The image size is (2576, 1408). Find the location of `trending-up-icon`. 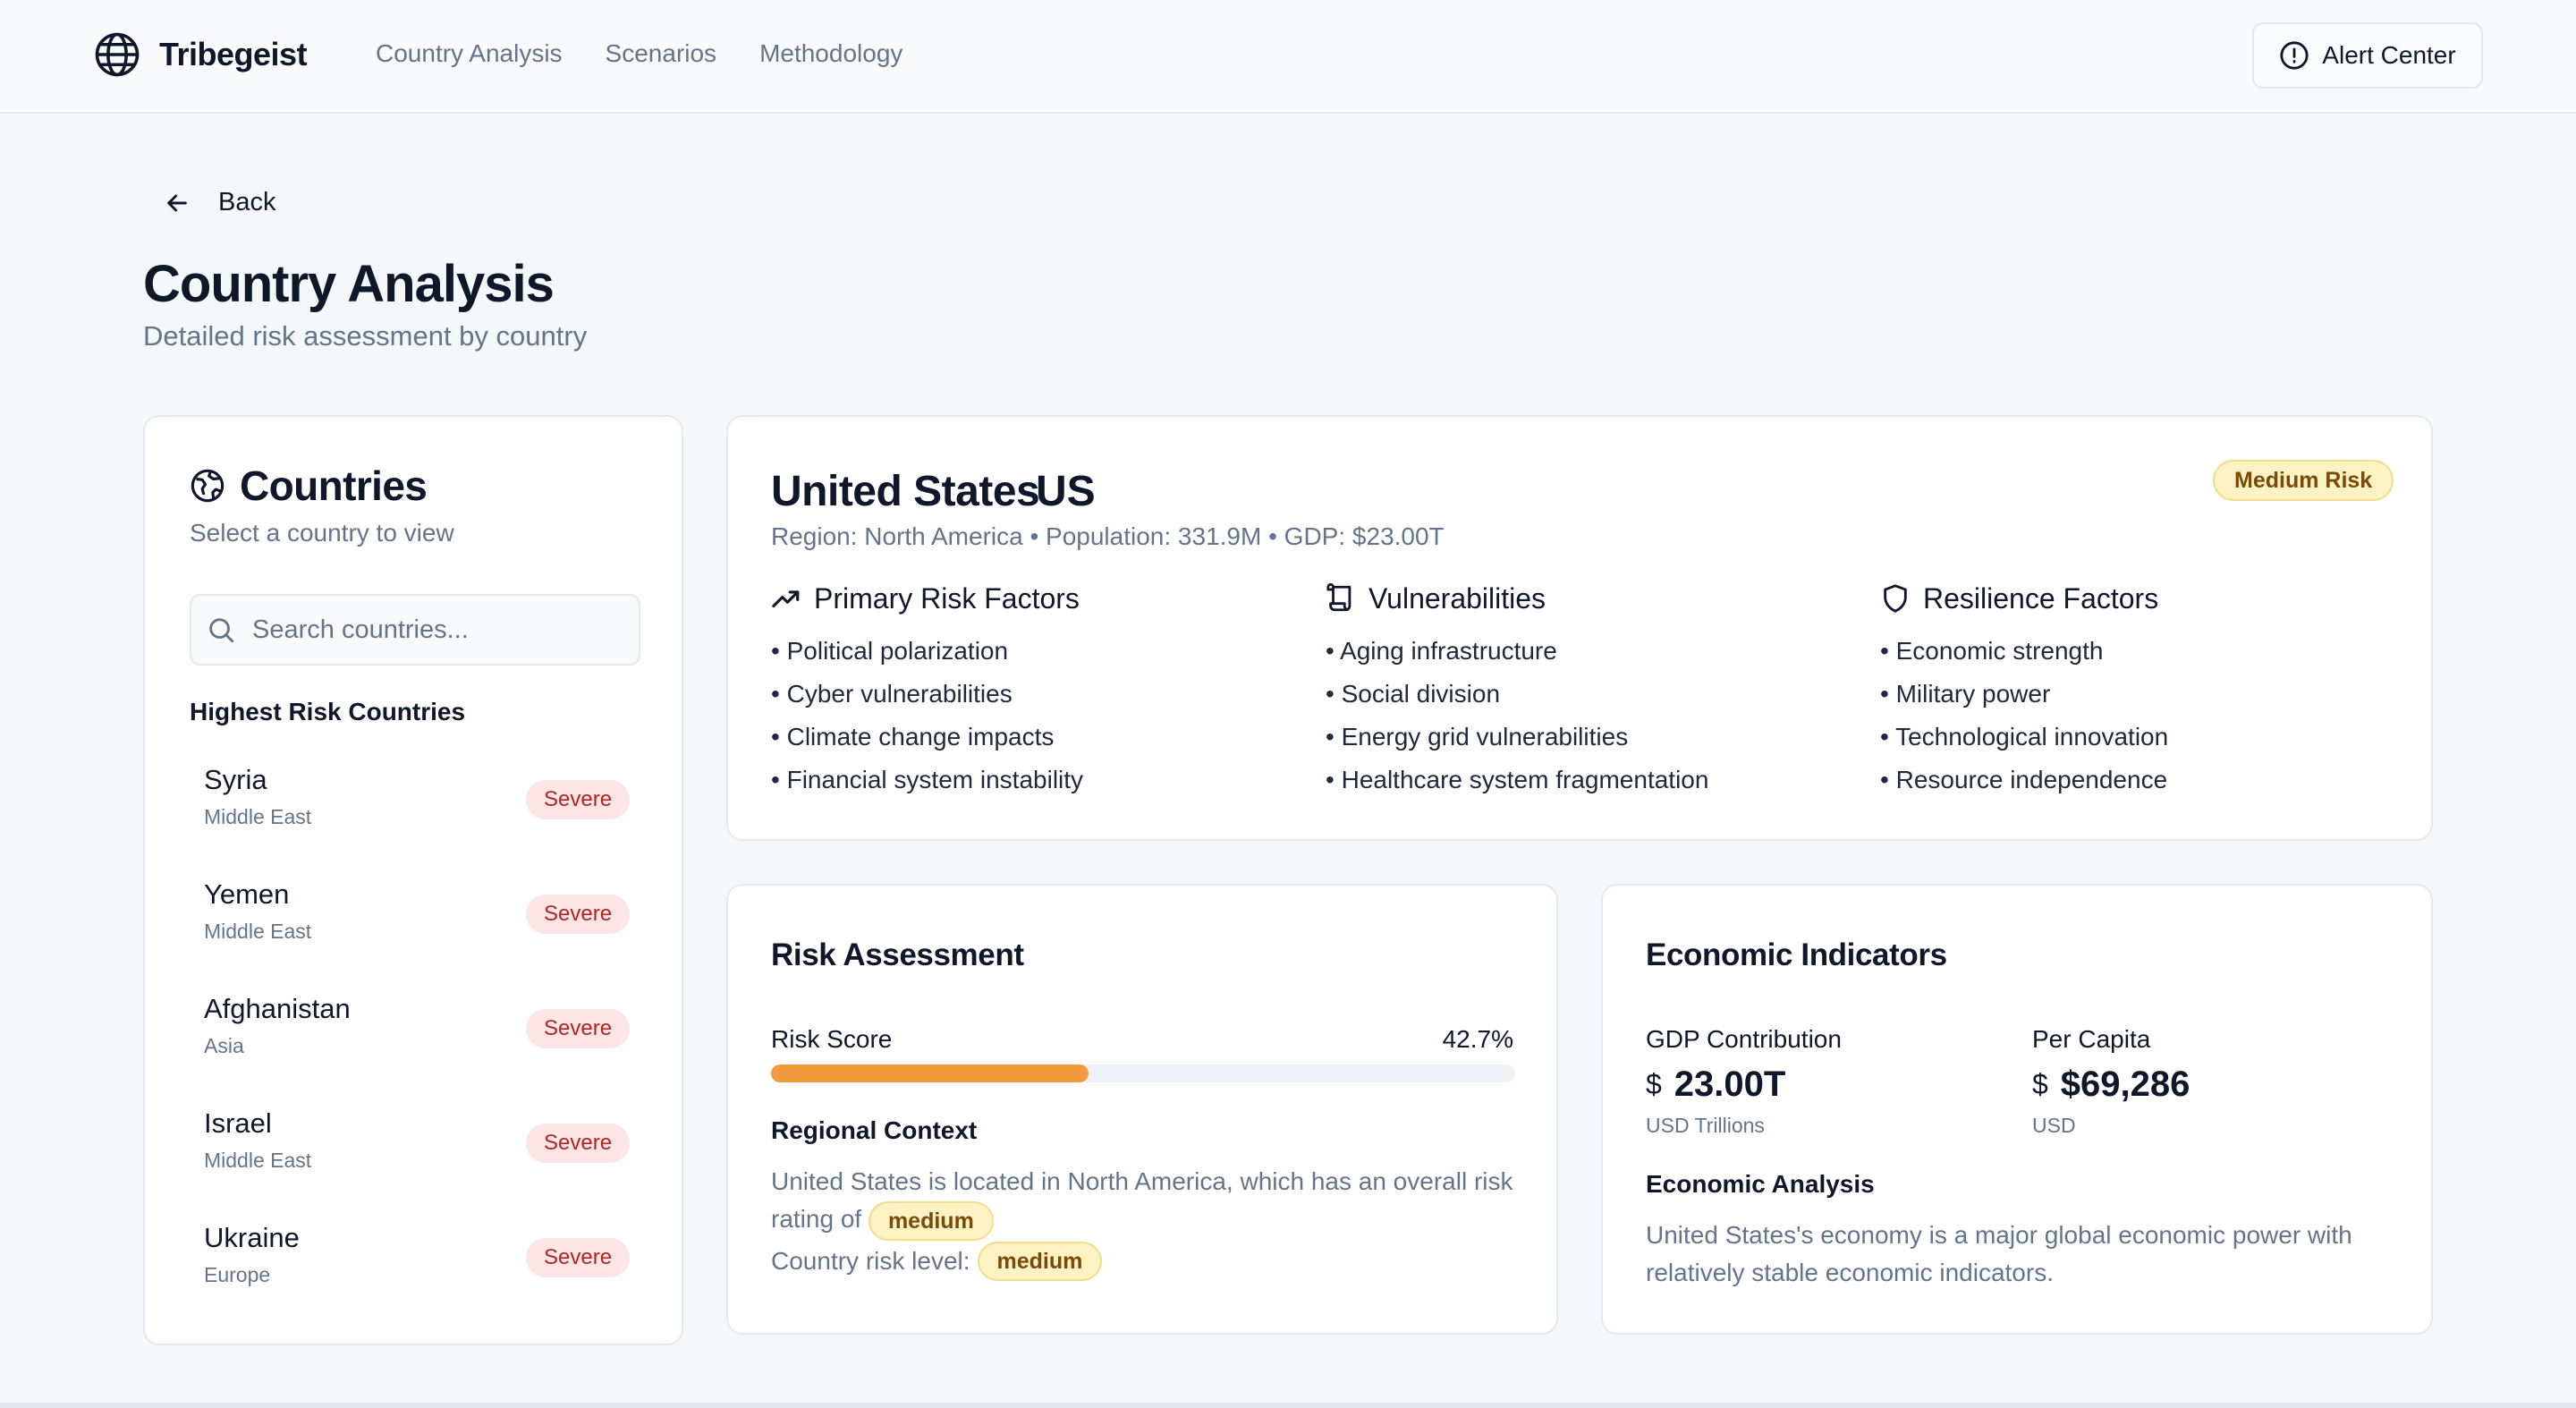

trending-up-icon is located at coordinates (786, 599).